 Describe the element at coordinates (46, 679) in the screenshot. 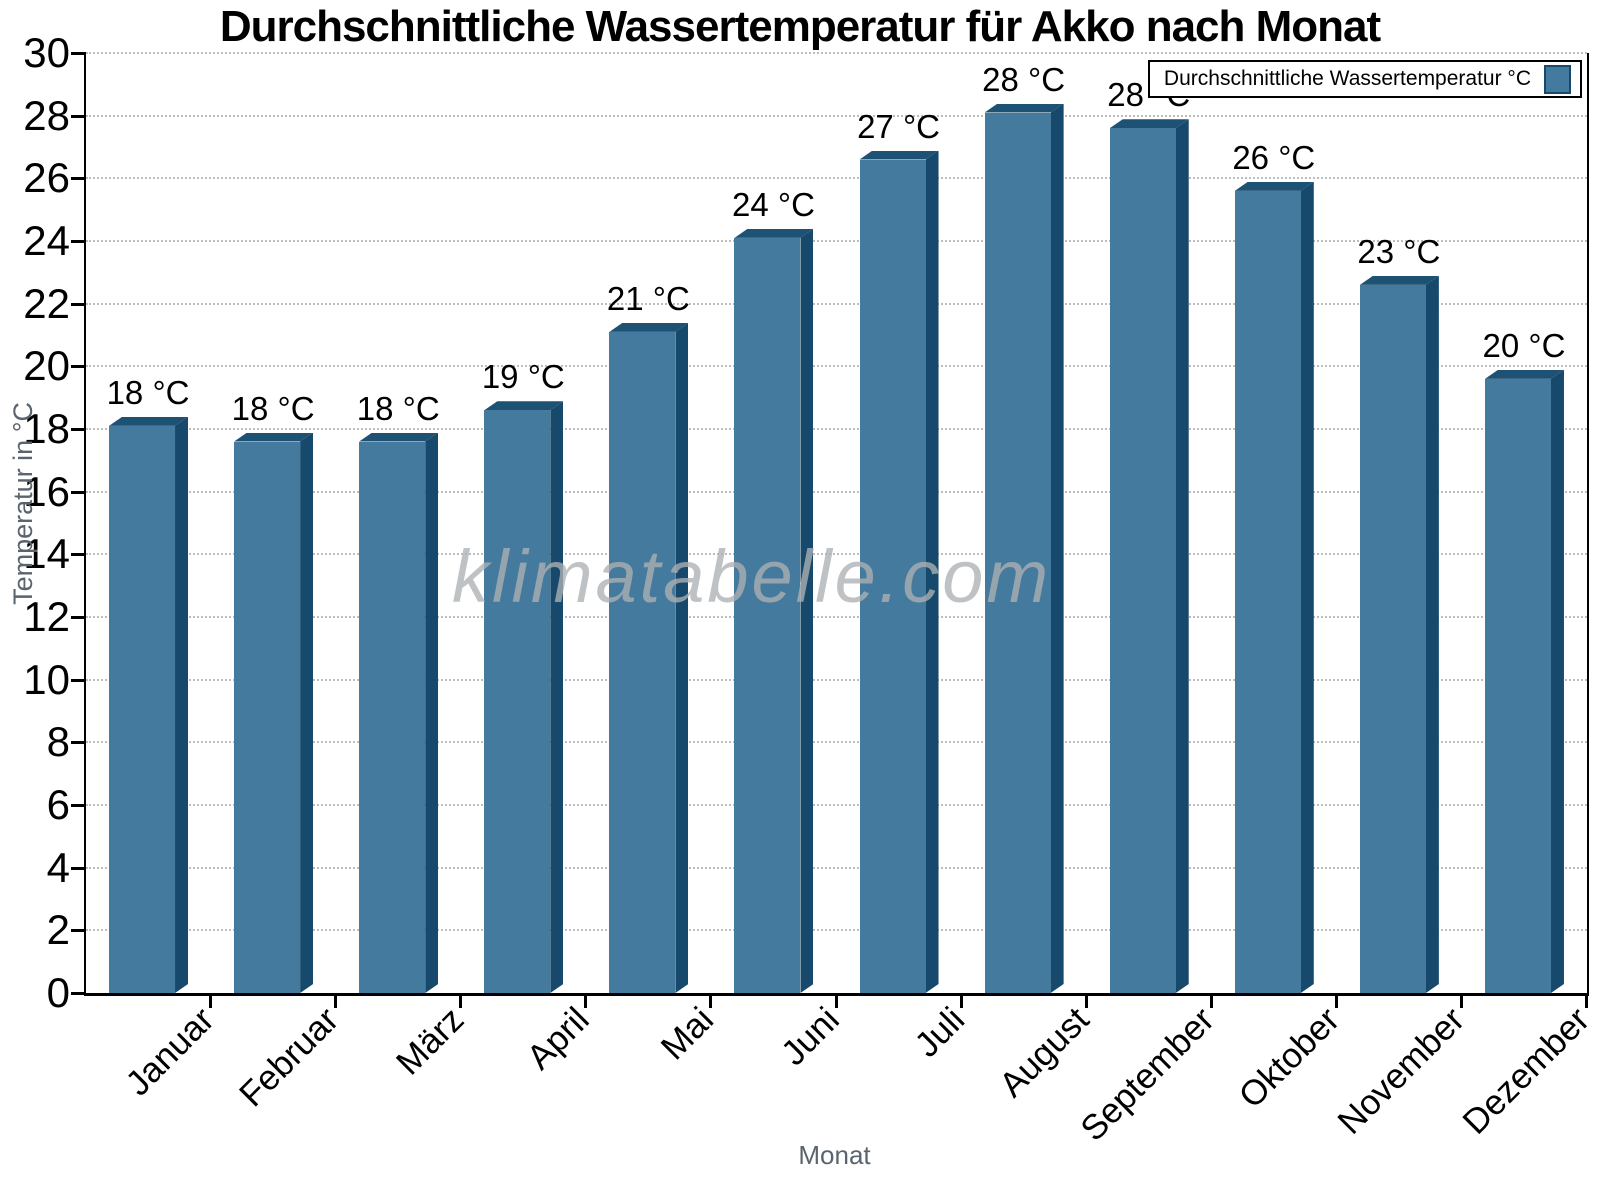

I see `y-tick-label: 10` at that location.